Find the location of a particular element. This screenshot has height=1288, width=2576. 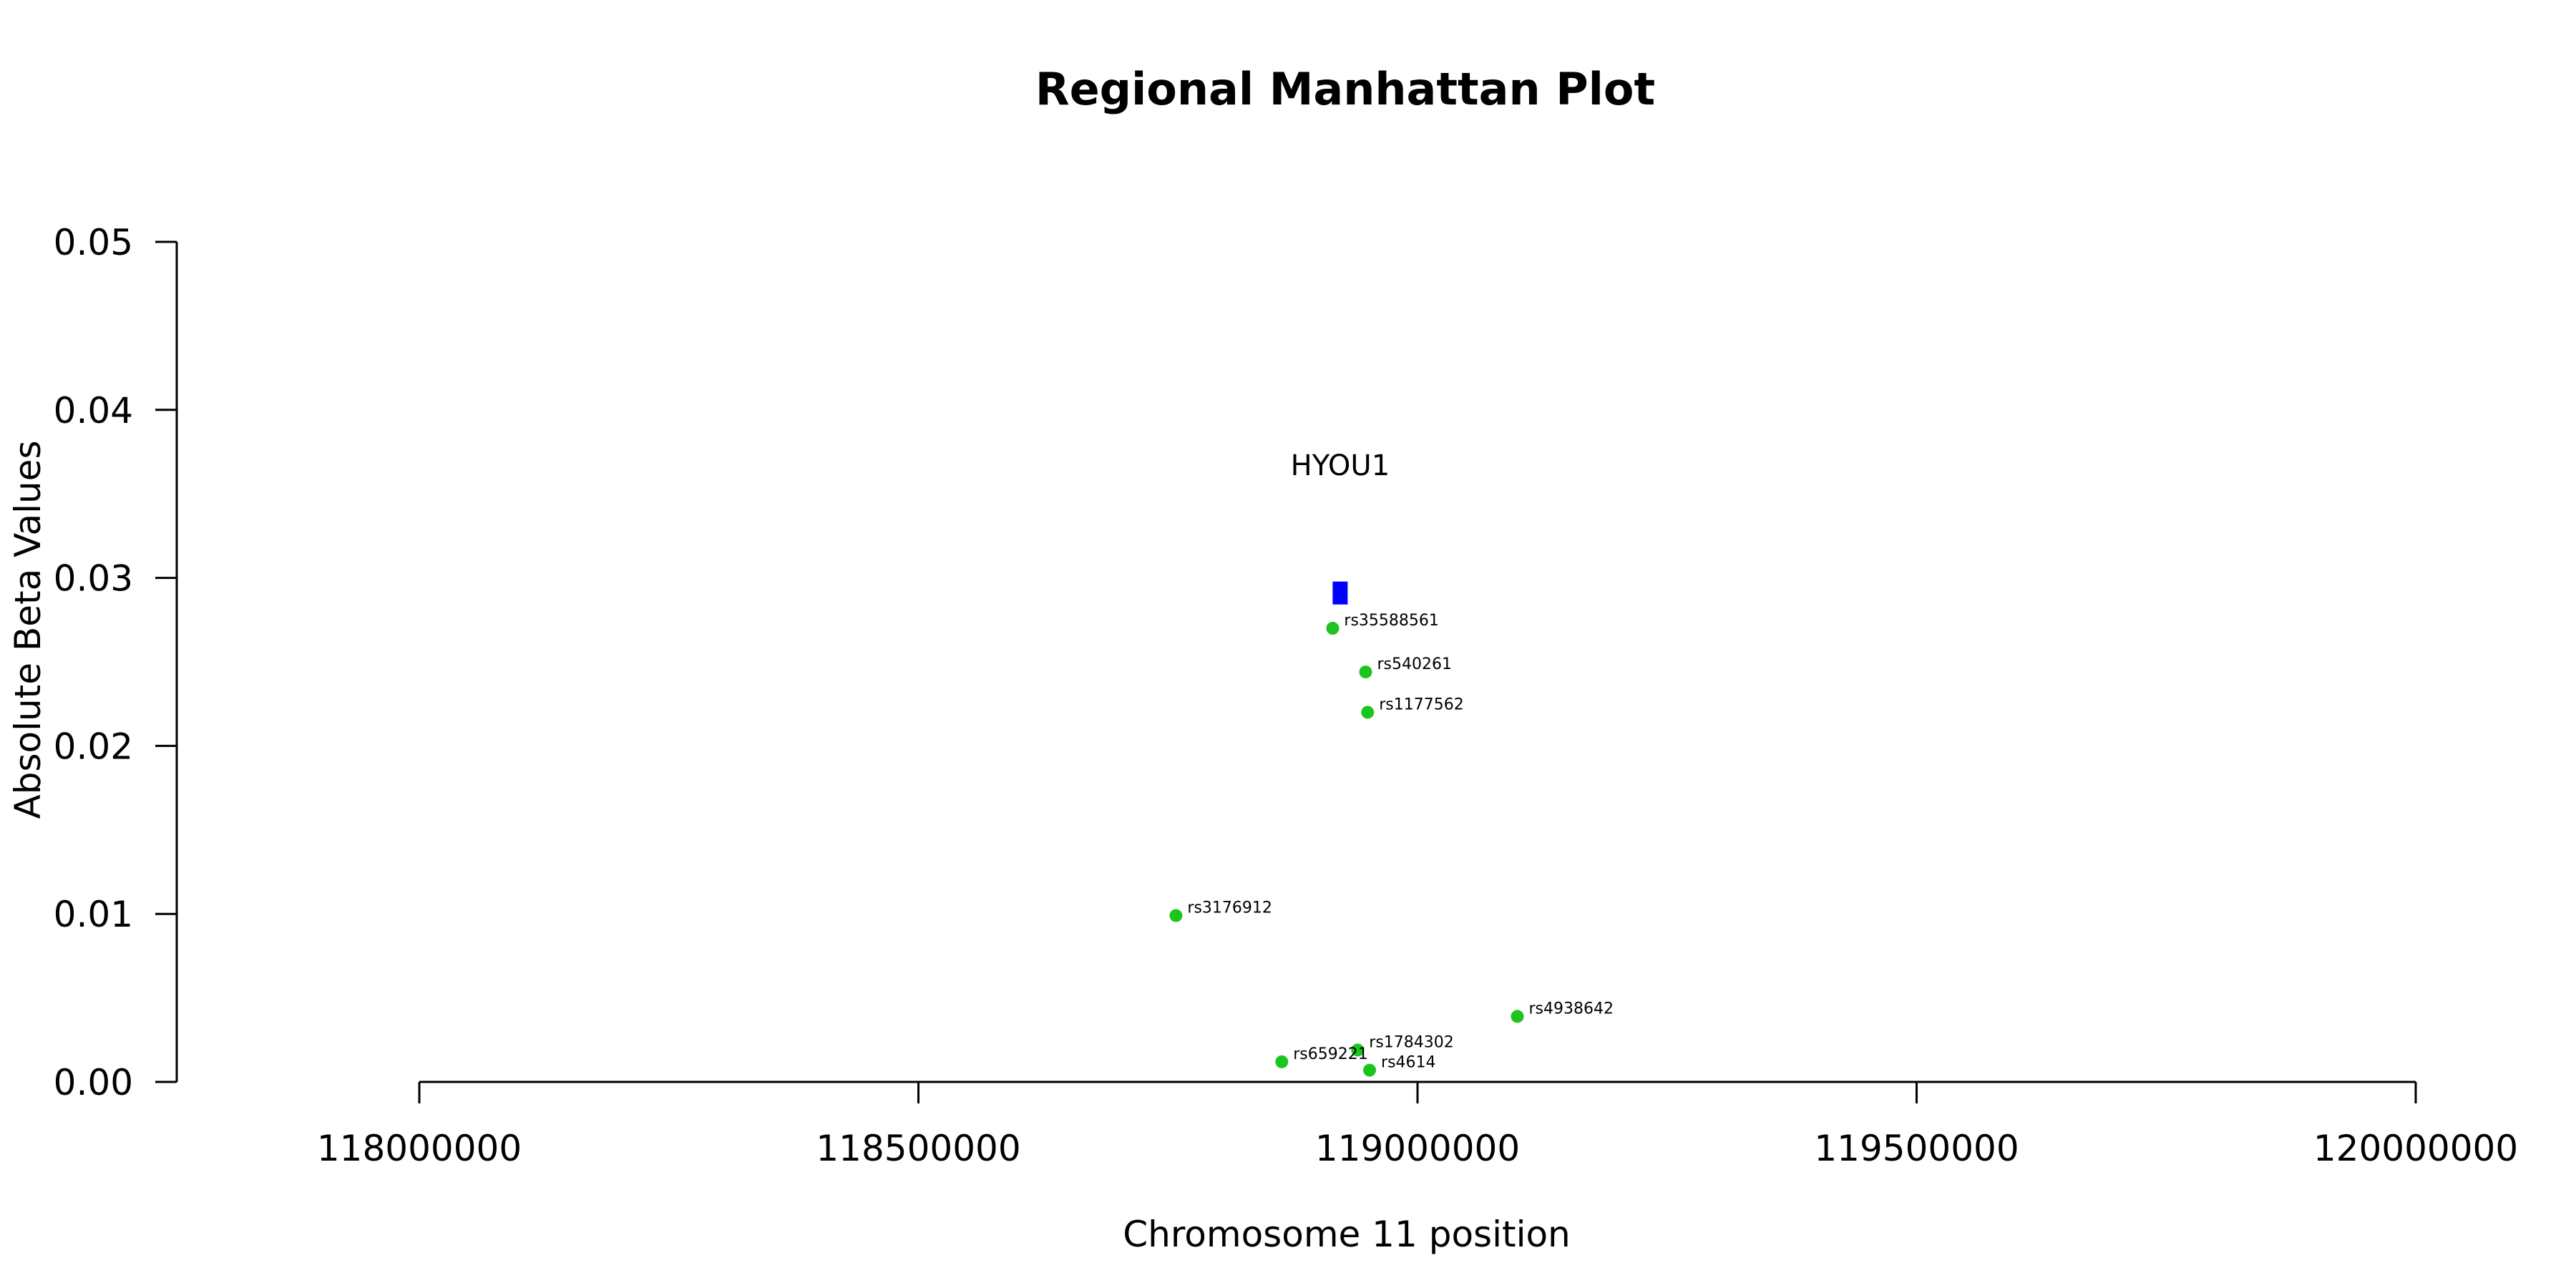

snp-label: rs4938642 is located at coordinates (1571, 1009).